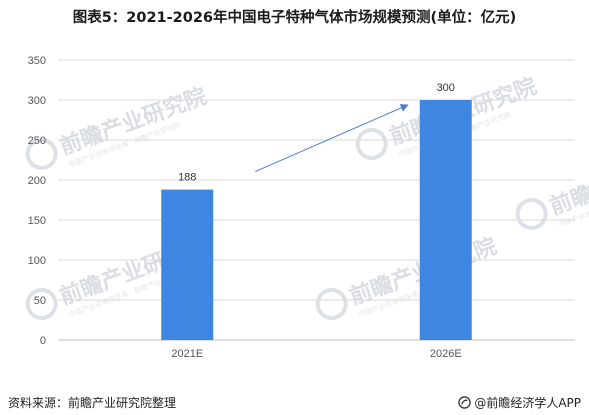 The width and height of the screenshot is (589, 415). Describe the element at coordinates (187, 178) in the screenshot. I see `data-label: 188` at that location.